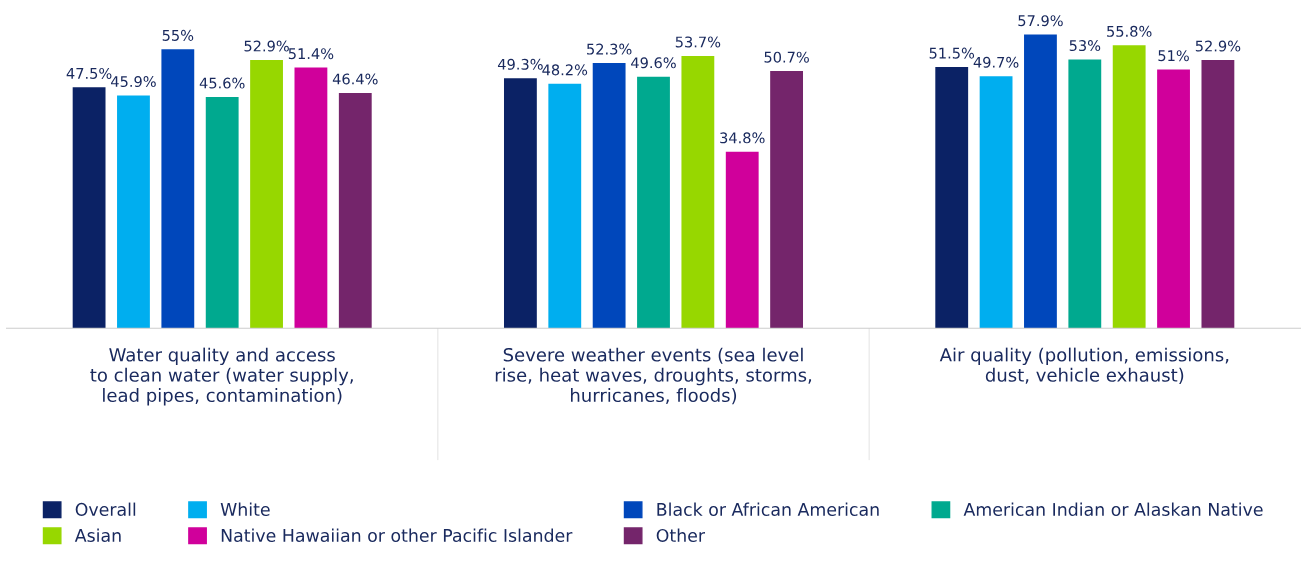 This screenshot has width=1307, height=561. Describe the element at coordinates (742, 138) in the screenshot. I see `data-label: 34.8%` at that location.